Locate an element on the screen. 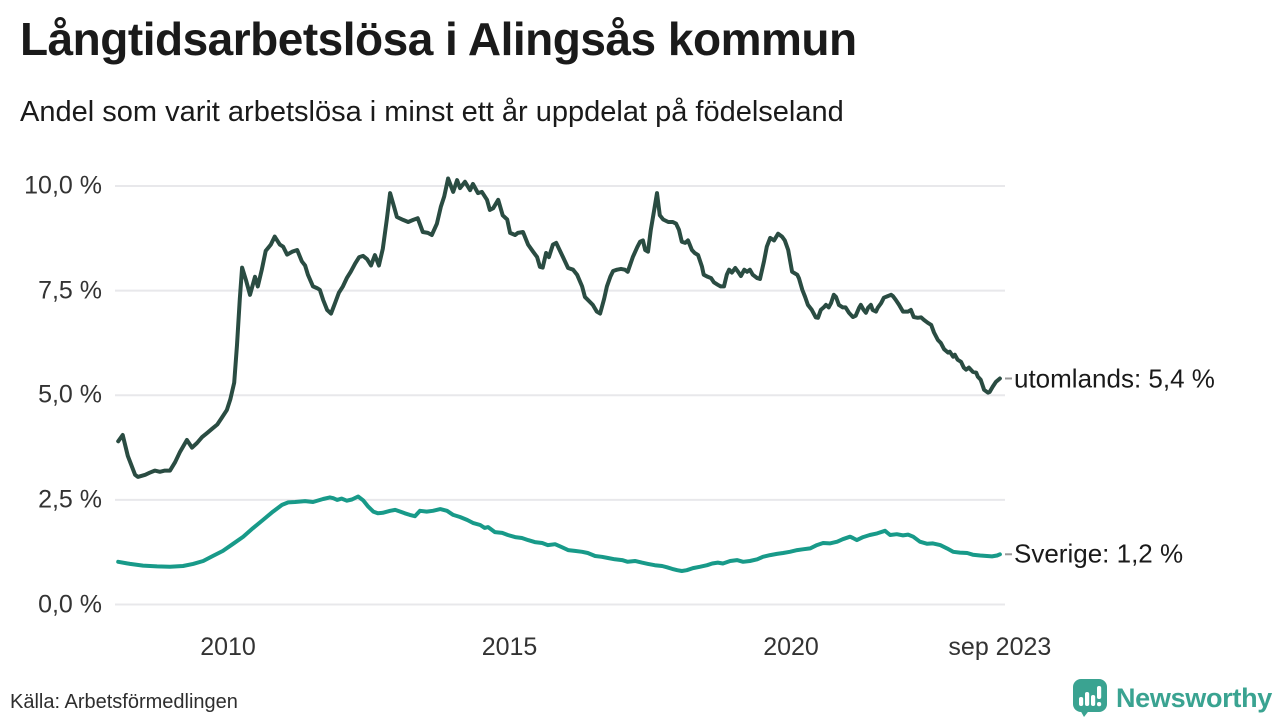  x-axis-tick-label: 2020 is located at coordinates (791, 647).